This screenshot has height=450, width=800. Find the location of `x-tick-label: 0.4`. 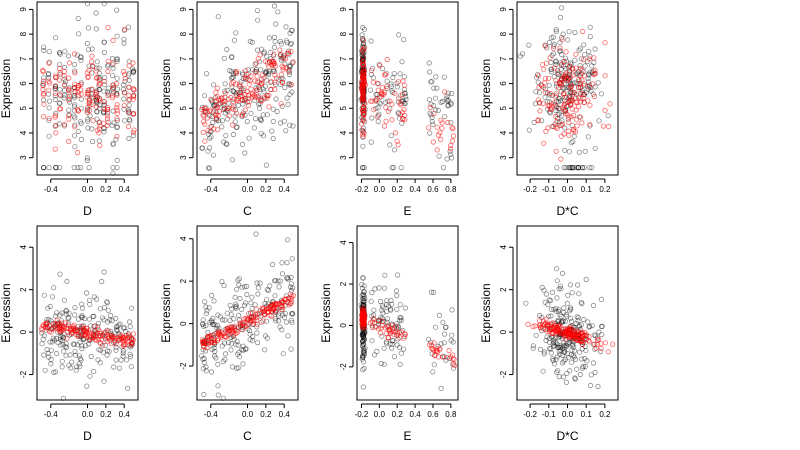

x-tick-label: 0.4 is located at coordinates (125, 189).